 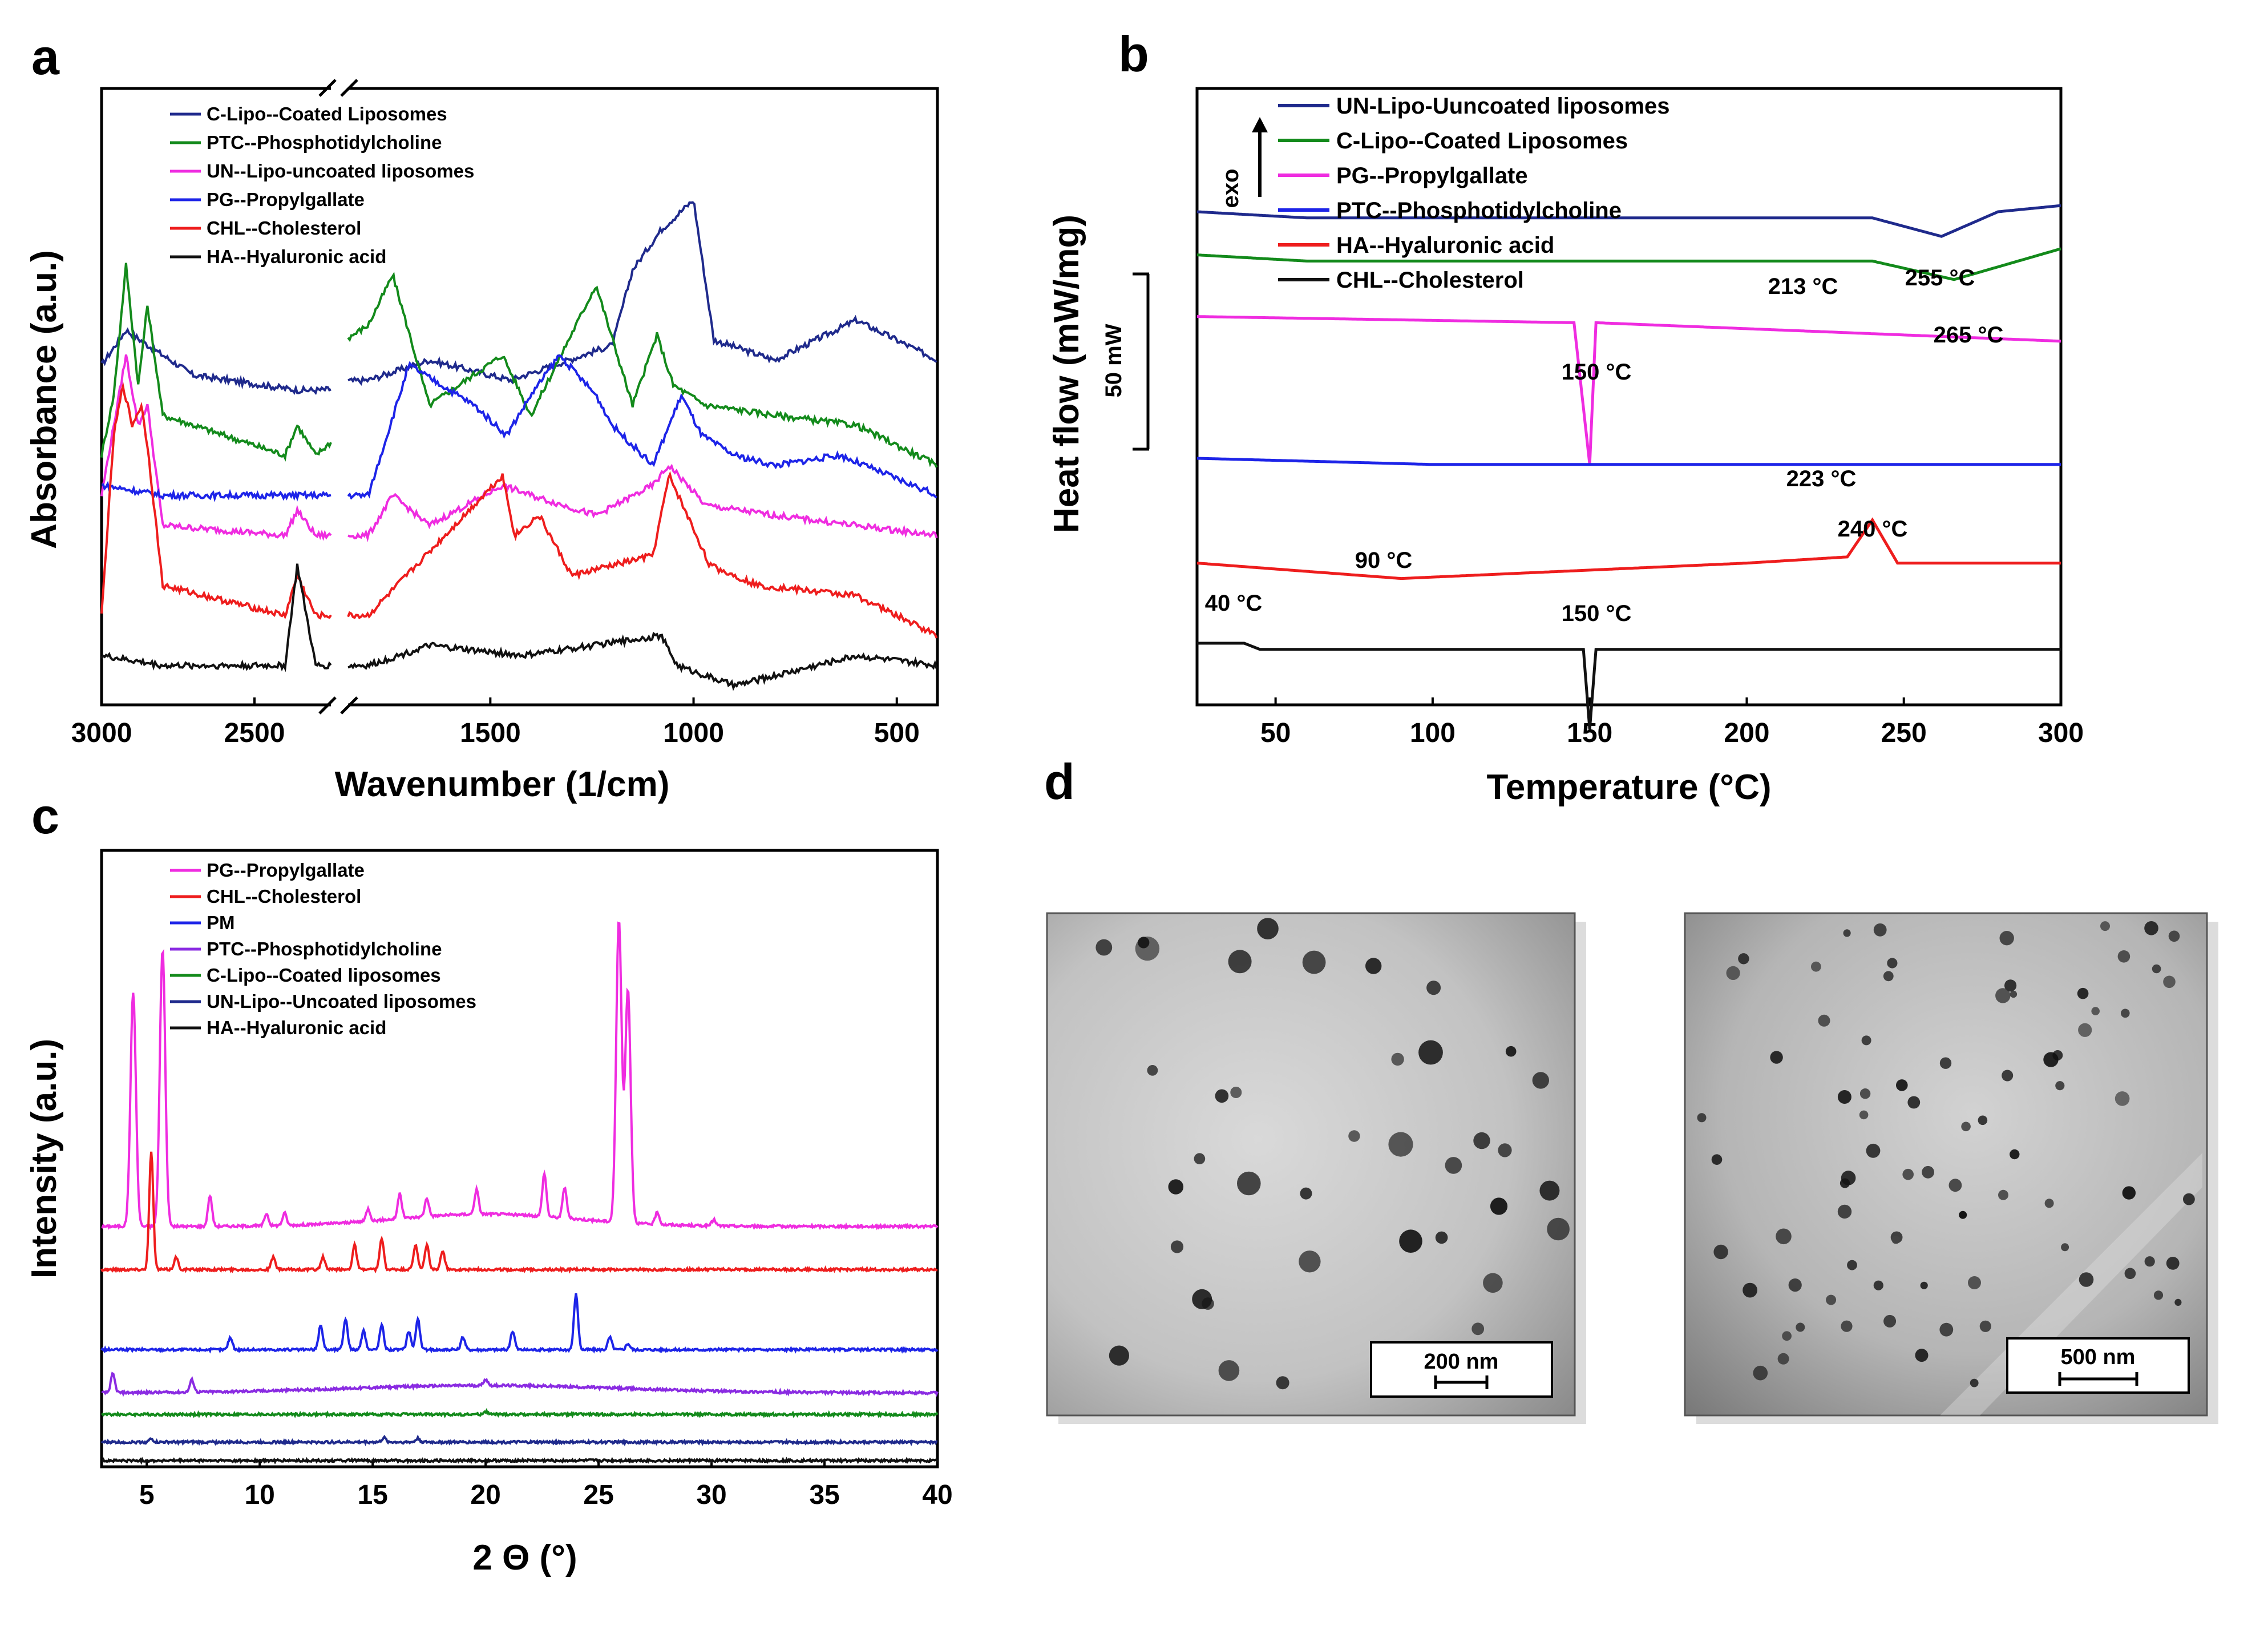 What do you see at coordinates (44, 399) in the screenshot?
I see `y-axis-title-a: Absorbance (a.u.)` at bounding box center [44, 399].